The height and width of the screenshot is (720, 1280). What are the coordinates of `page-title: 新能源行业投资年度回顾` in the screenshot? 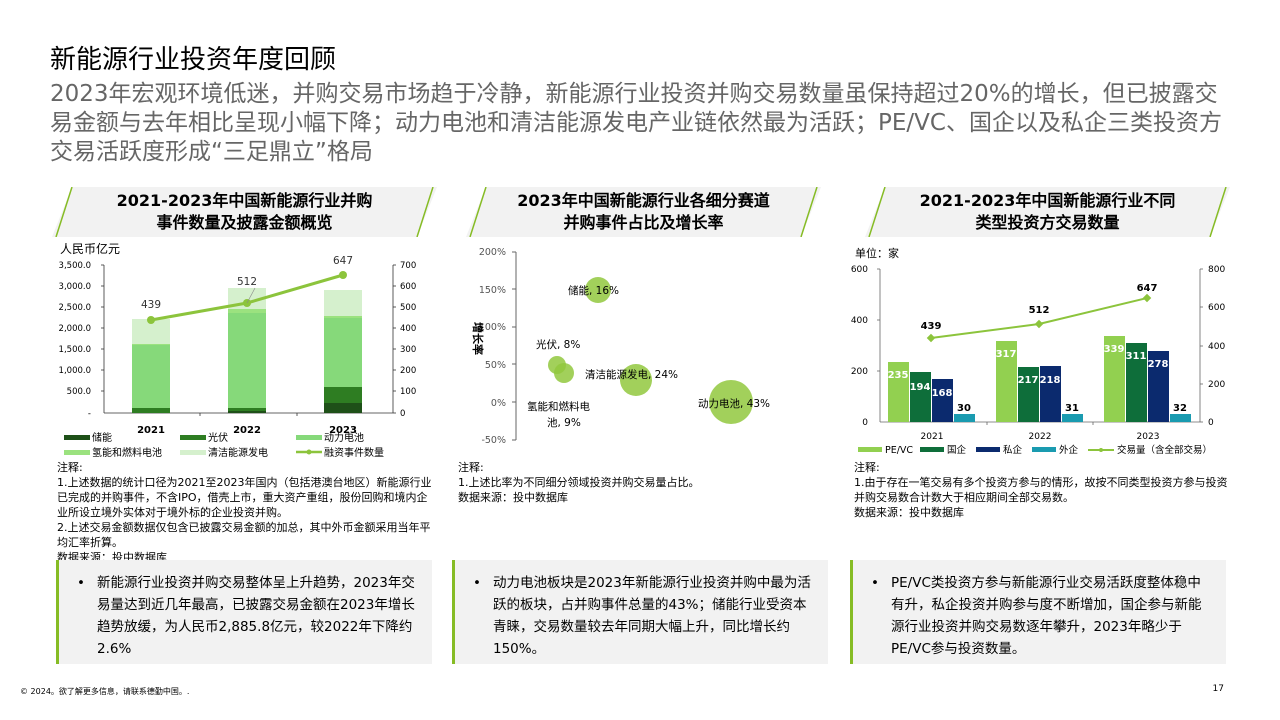 It's located at (193, 60).